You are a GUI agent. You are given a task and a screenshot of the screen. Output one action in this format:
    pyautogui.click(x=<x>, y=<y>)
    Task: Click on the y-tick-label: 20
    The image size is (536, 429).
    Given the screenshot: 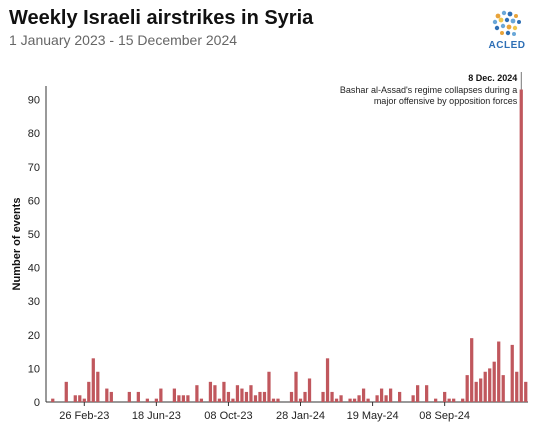 What is the action you would take?
    pyautogui.click(x=34, y=336)
    